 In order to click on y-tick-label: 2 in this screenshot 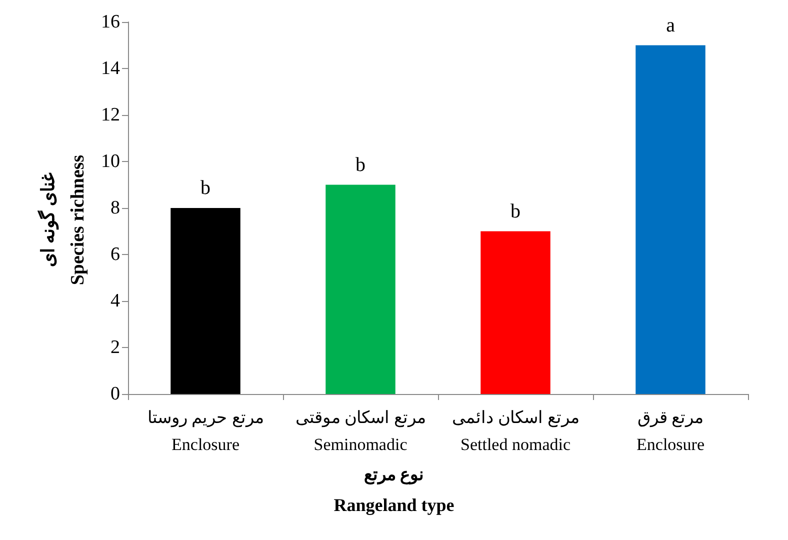, I will do `click(115, 347)`.